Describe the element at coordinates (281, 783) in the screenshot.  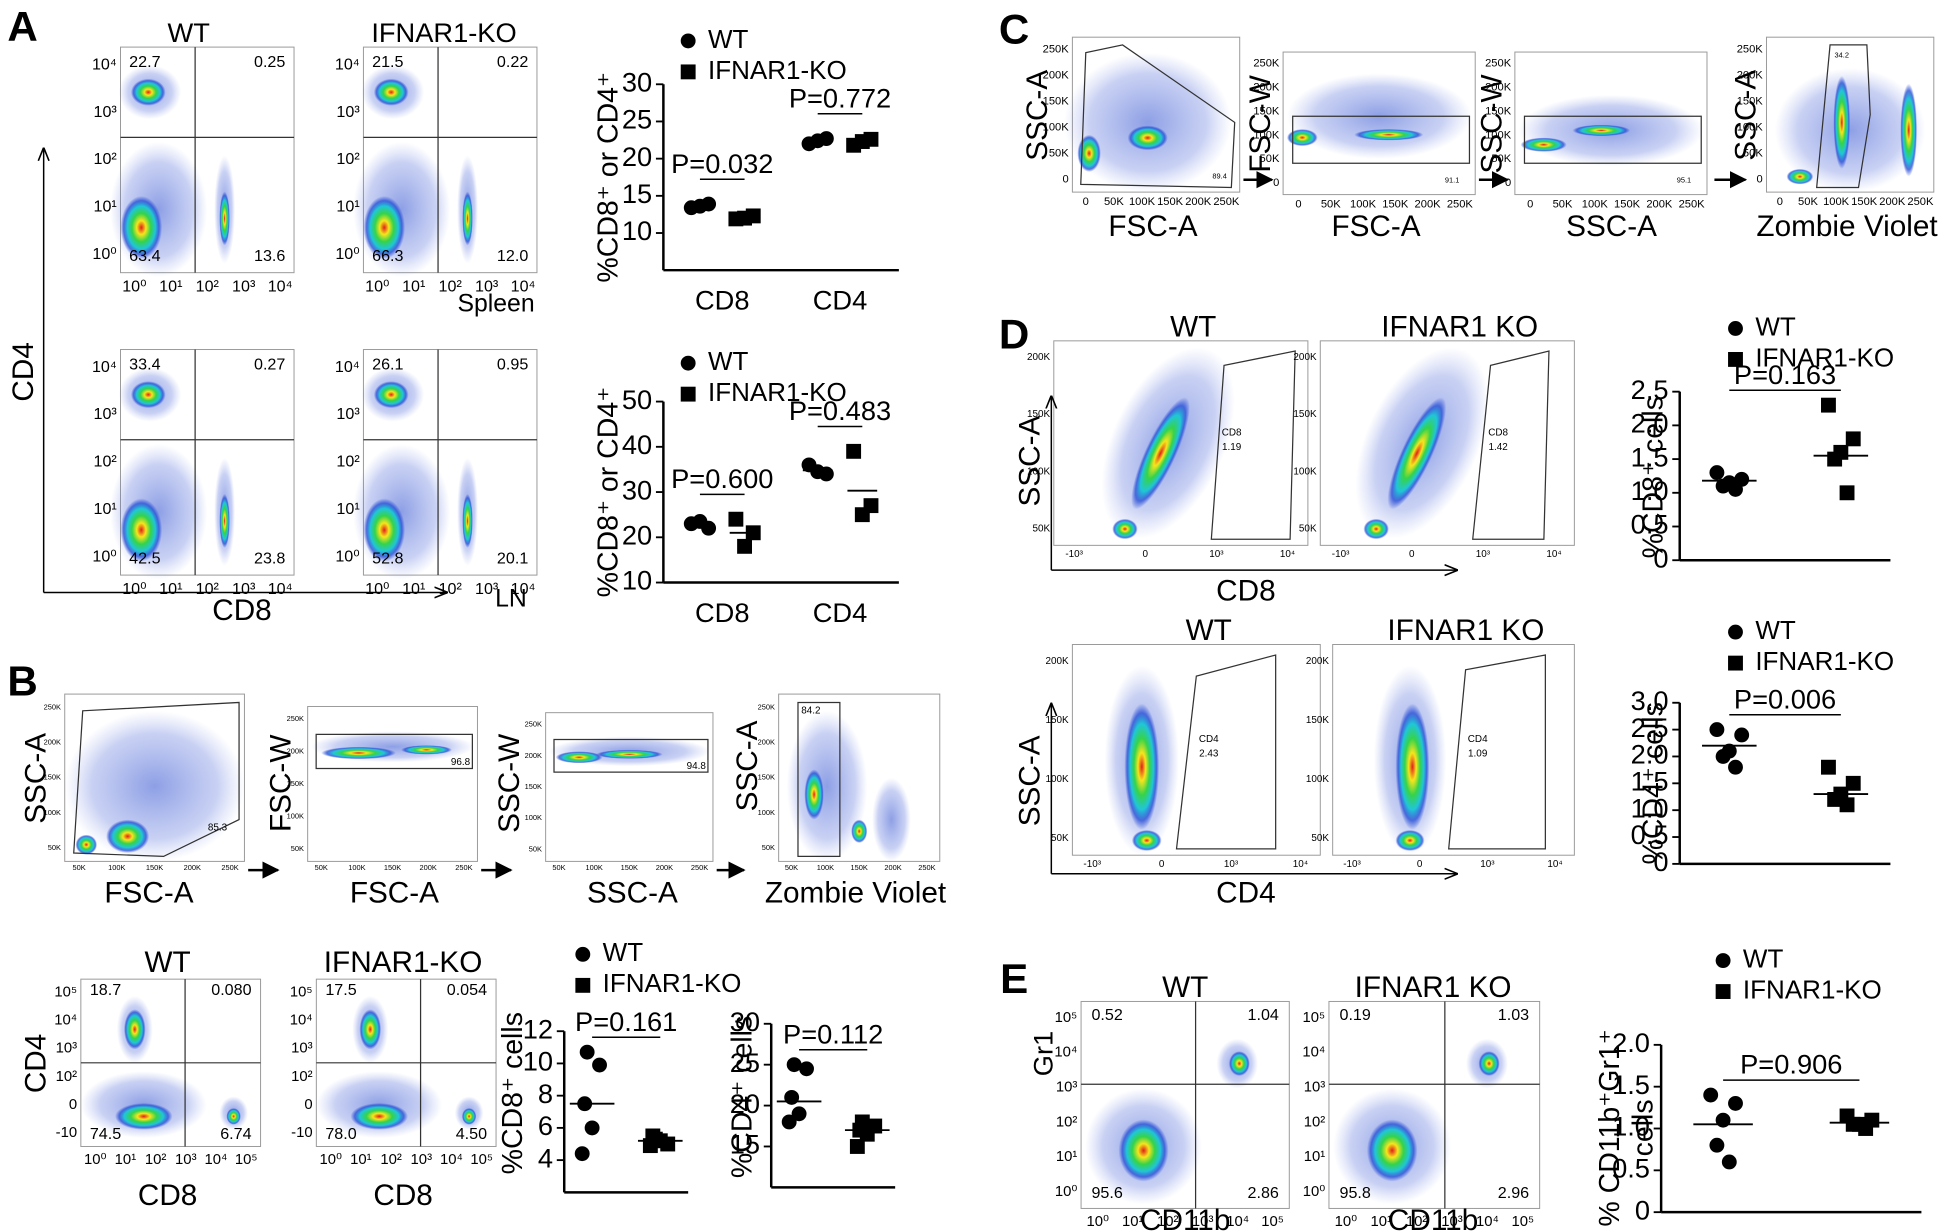
I see `axis-label: FSC-W` at that location.